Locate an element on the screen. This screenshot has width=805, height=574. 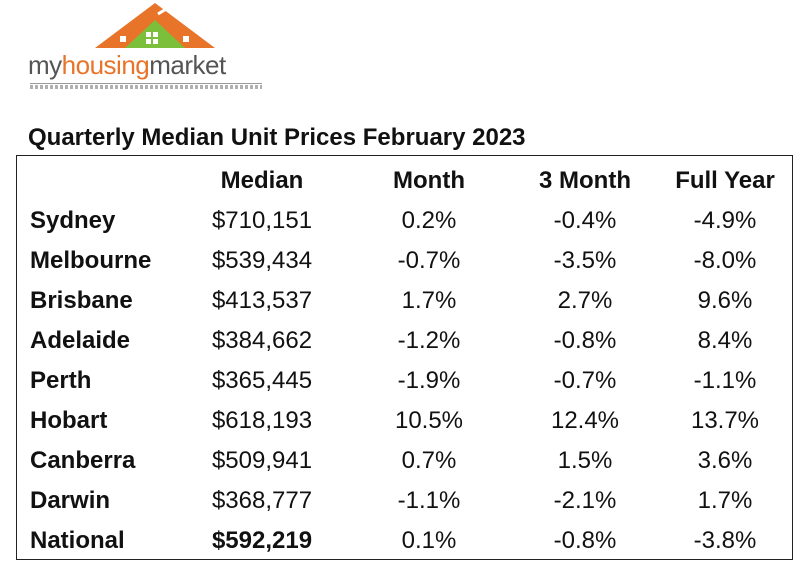
table-row: Sydney $710,151 0.2% -0.4% -4.9% is located at coordinates (404, 221).